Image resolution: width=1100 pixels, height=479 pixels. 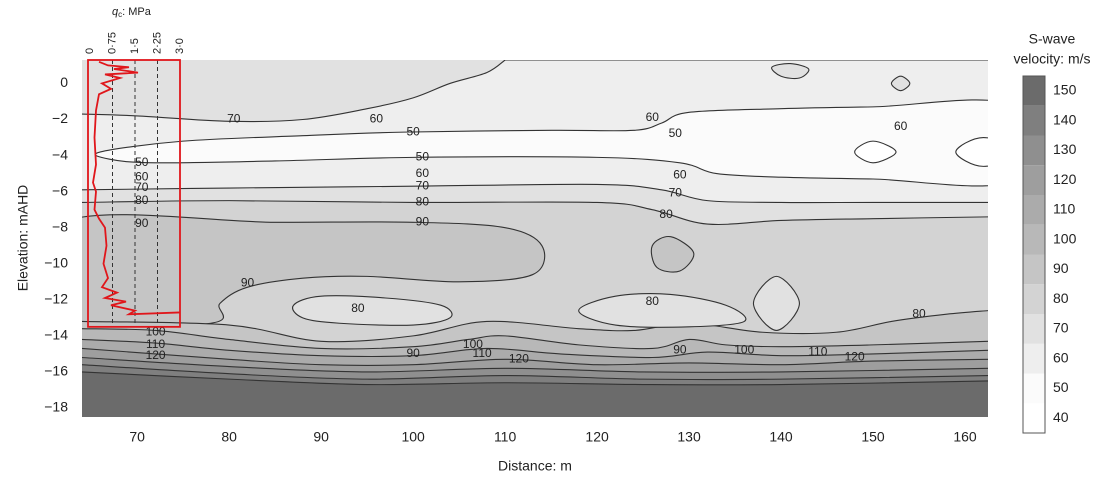 I want to click on x-tick-label: 90, so click(x=321, y=437).